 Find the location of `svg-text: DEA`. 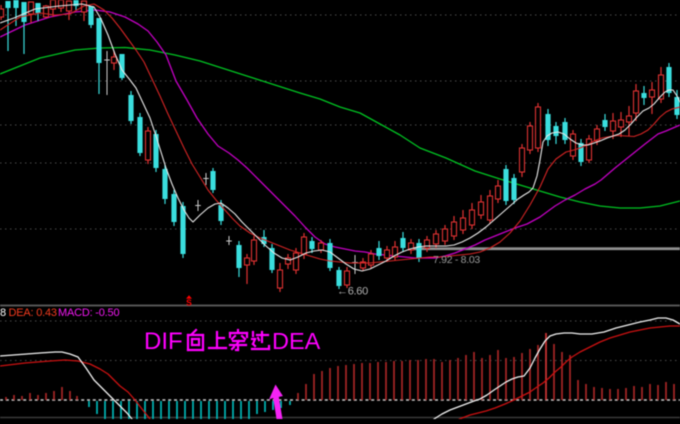

svg-text: DEA is located at coordinates (296, 341).